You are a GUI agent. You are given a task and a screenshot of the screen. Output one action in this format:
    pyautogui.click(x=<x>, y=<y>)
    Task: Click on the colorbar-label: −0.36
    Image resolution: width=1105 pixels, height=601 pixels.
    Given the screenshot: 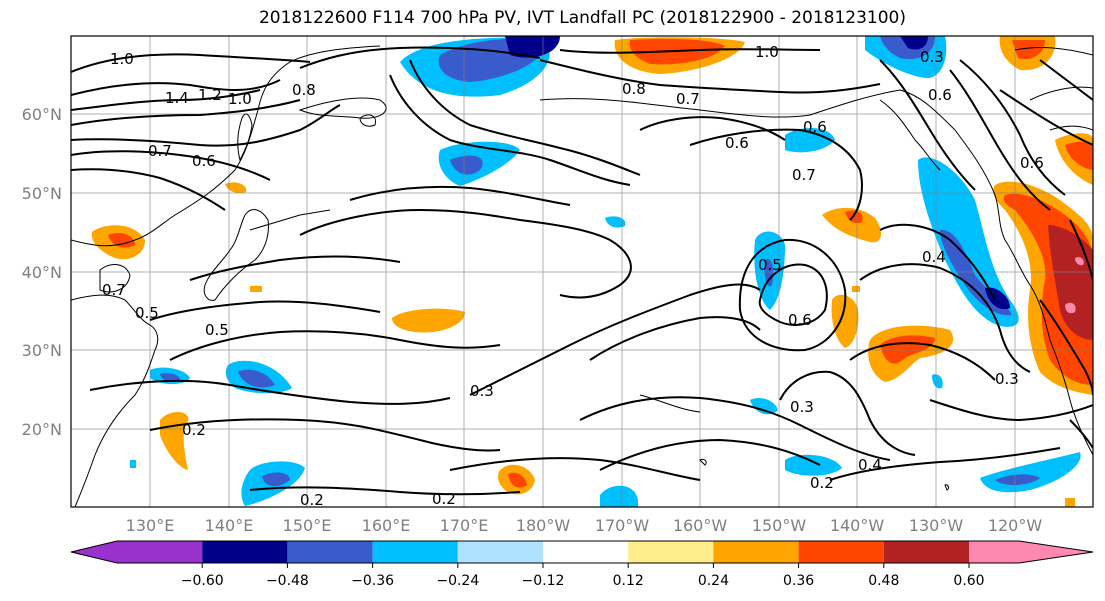 What is the action you would take?
    pyautogui.click(x=372, y=581)
    